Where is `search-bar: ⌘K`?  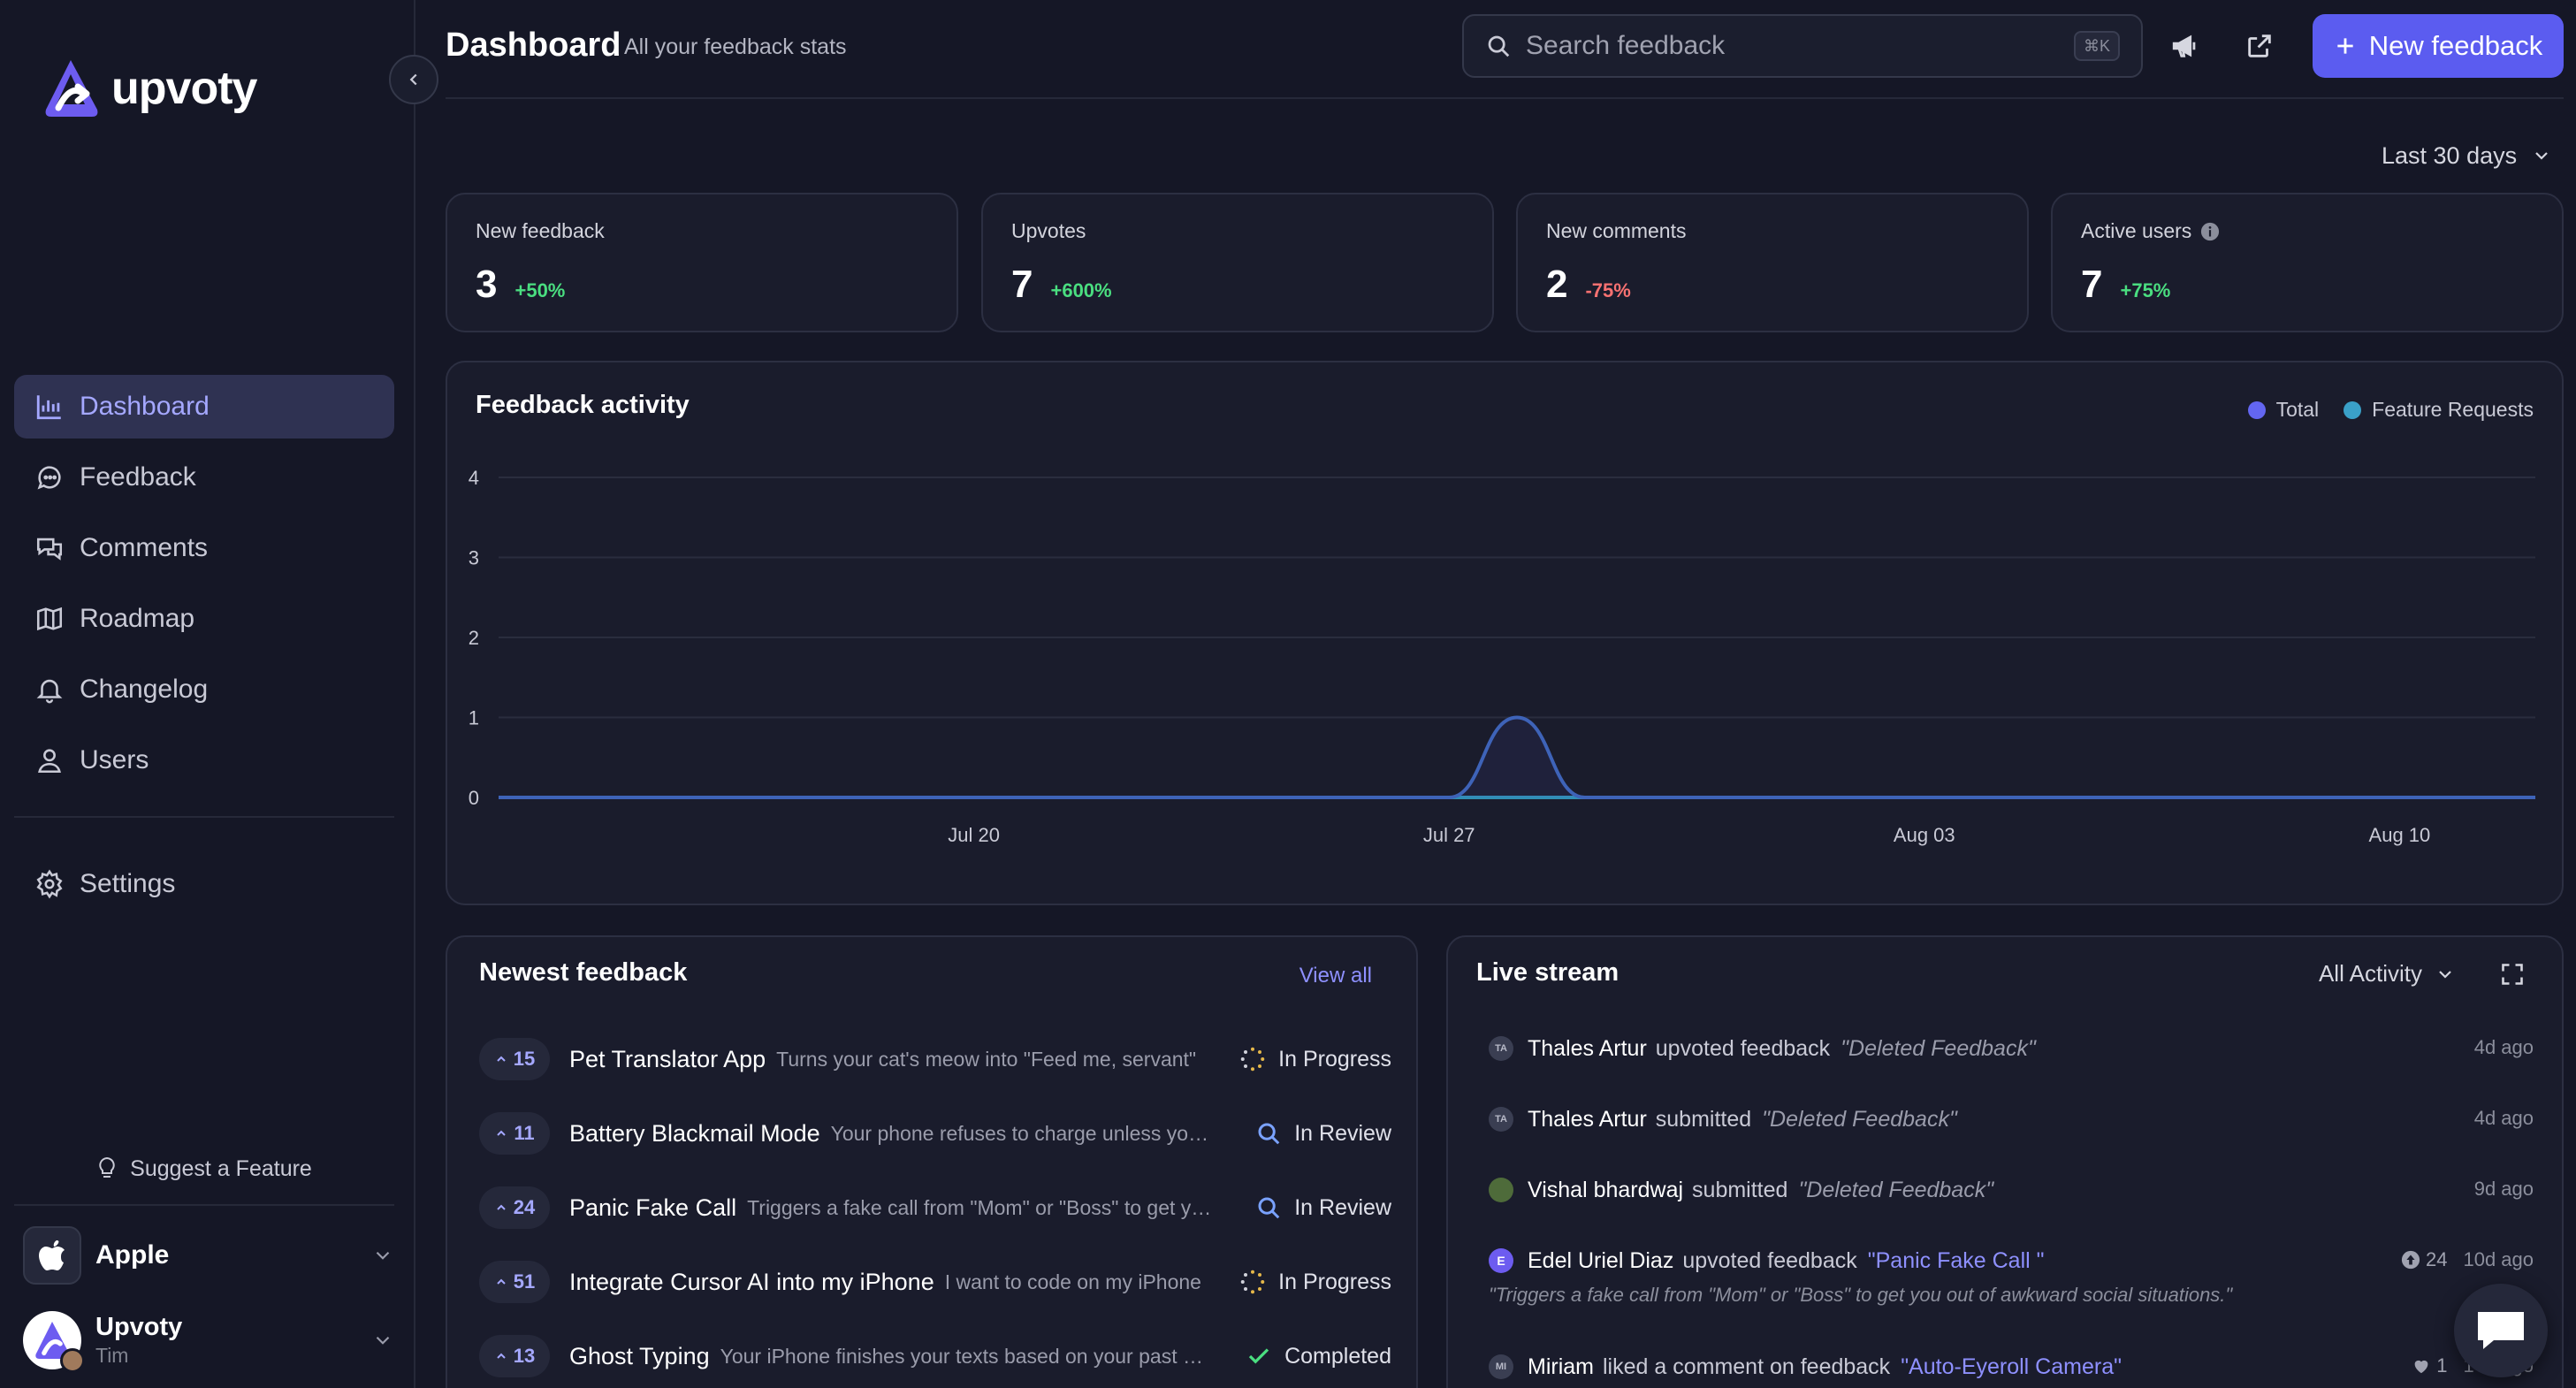 search-bar: ⌘K is located at coordinates (1802, 46).